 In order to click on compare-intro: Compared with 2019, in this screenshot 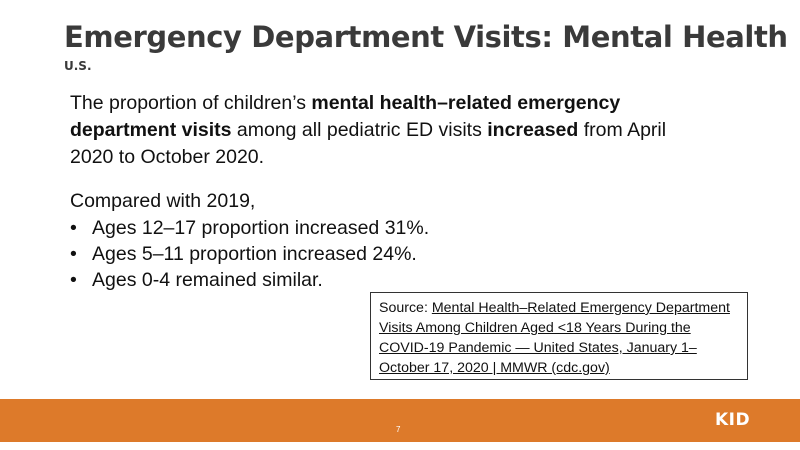, I will do `click(163, 201)`.